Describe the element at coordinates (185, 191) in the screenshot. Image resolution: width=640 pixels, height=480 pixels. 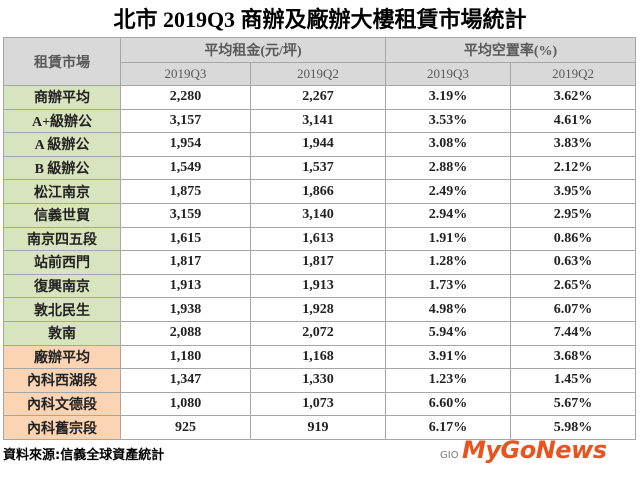
I see `cell: 1,875` at that location.